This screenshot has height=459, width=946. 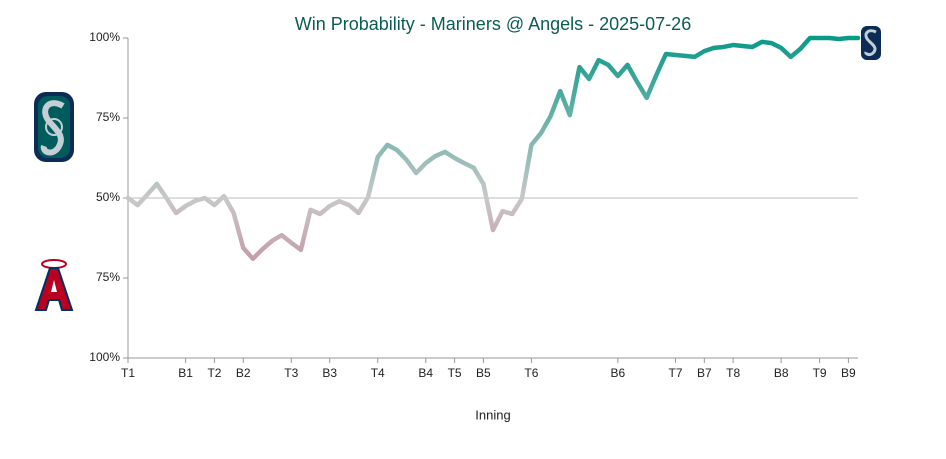 I want to click on x-tick-label: B9, so click(x=848, y=373).